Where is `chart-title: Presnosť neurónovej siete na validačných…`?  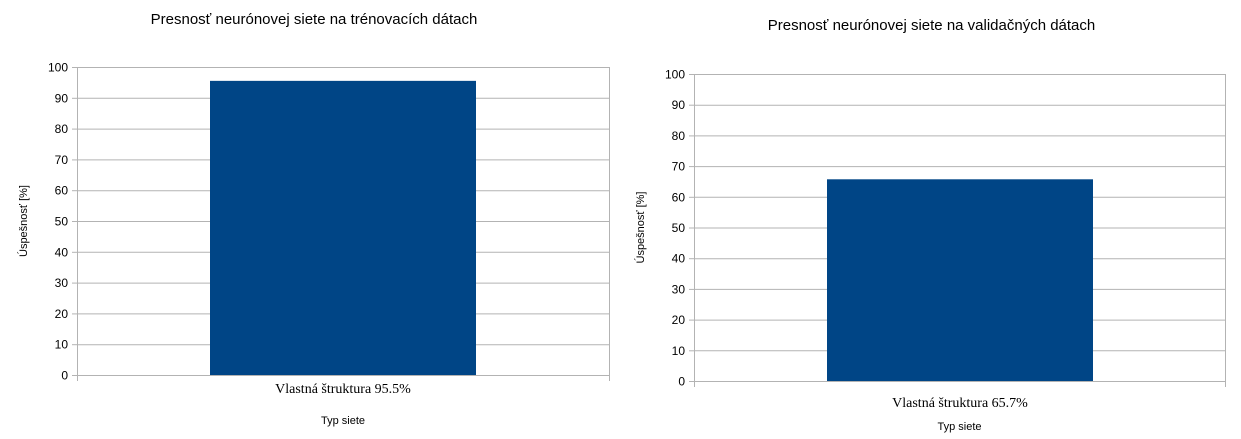 chart-title: Presnosť neurónovej siete na validačných… is located at coordinates (931, 25).